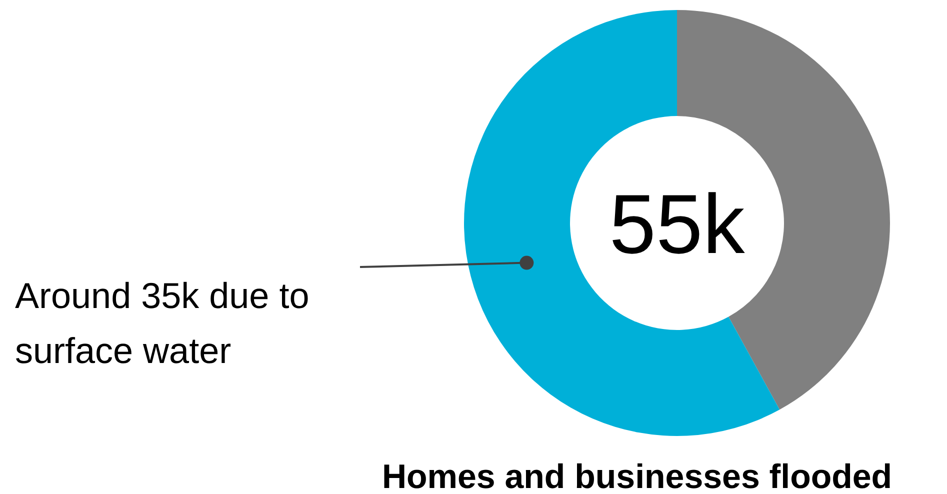 Image resolution: width=947 pixels, height=494 pixels. What do you see at coordinates (162, 323) in the screenshot?
I see `text: Around 35k due to surface water` at bounding box center [162, 323].